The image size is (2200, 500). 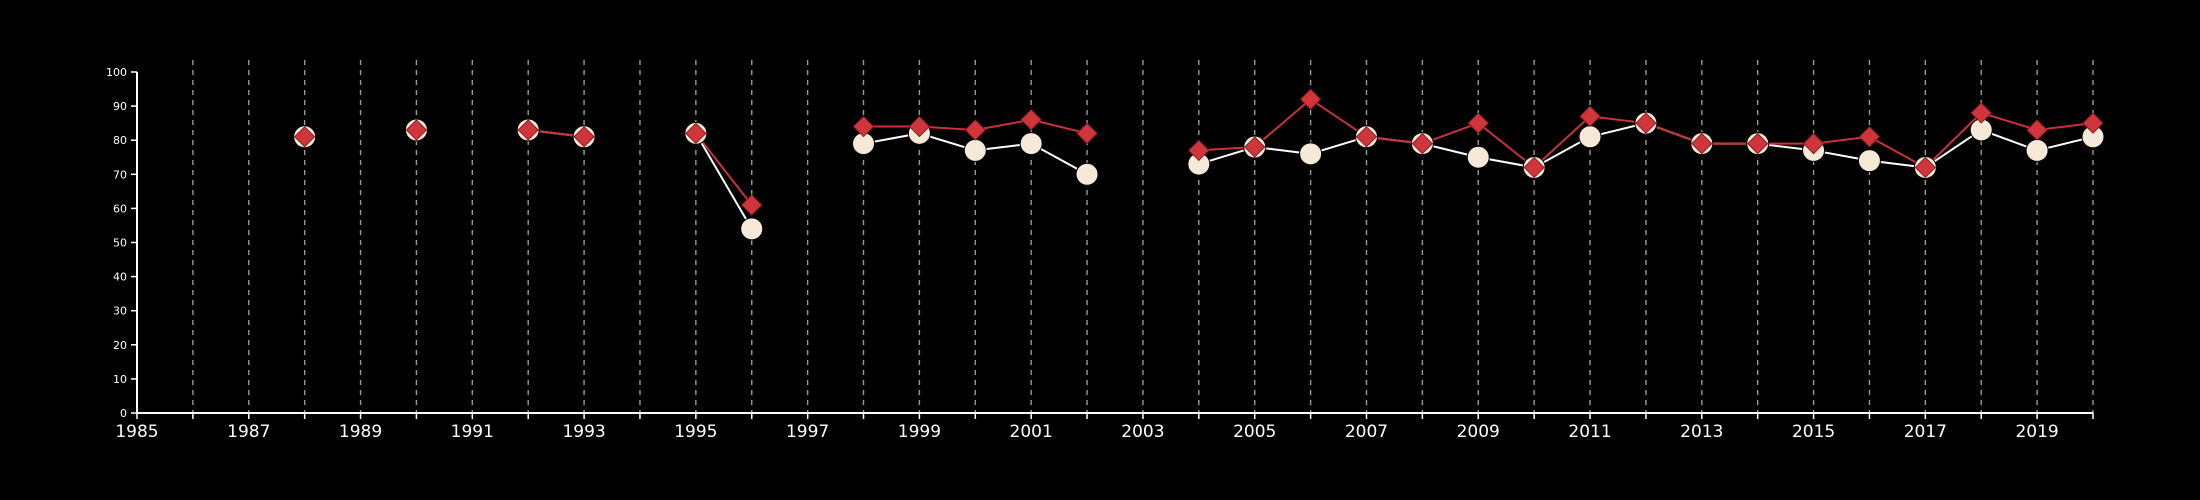 I want to click on diamond-point-2010, so click(x=1534, y=167).